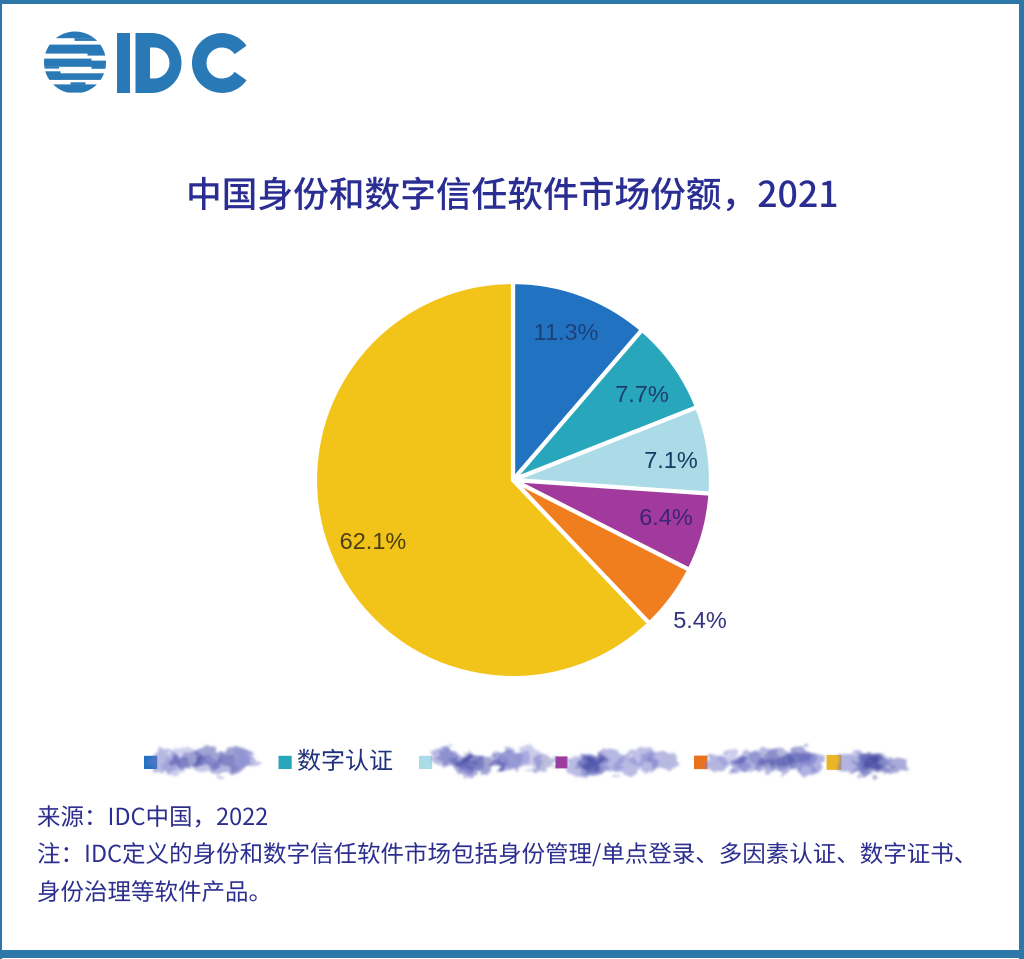 The width and height of the screenshot is (1024, 959). Describe the element at coordinates (700, 620) in the screenshot. I see `svg-text: 5.4%` at that location.